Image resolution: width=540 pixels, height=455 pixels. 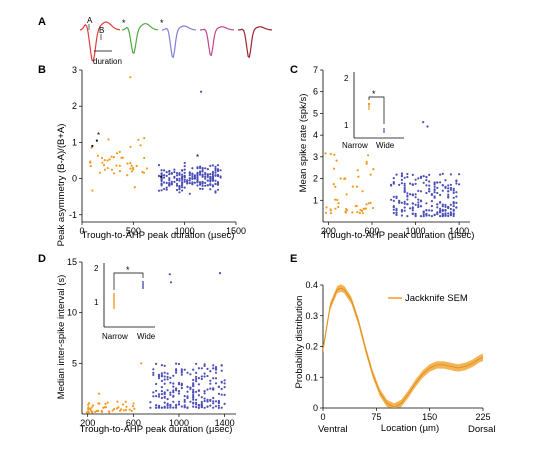 I want to click on panel-d-inset-wide-label: Wide, so click(x=146, y=336).